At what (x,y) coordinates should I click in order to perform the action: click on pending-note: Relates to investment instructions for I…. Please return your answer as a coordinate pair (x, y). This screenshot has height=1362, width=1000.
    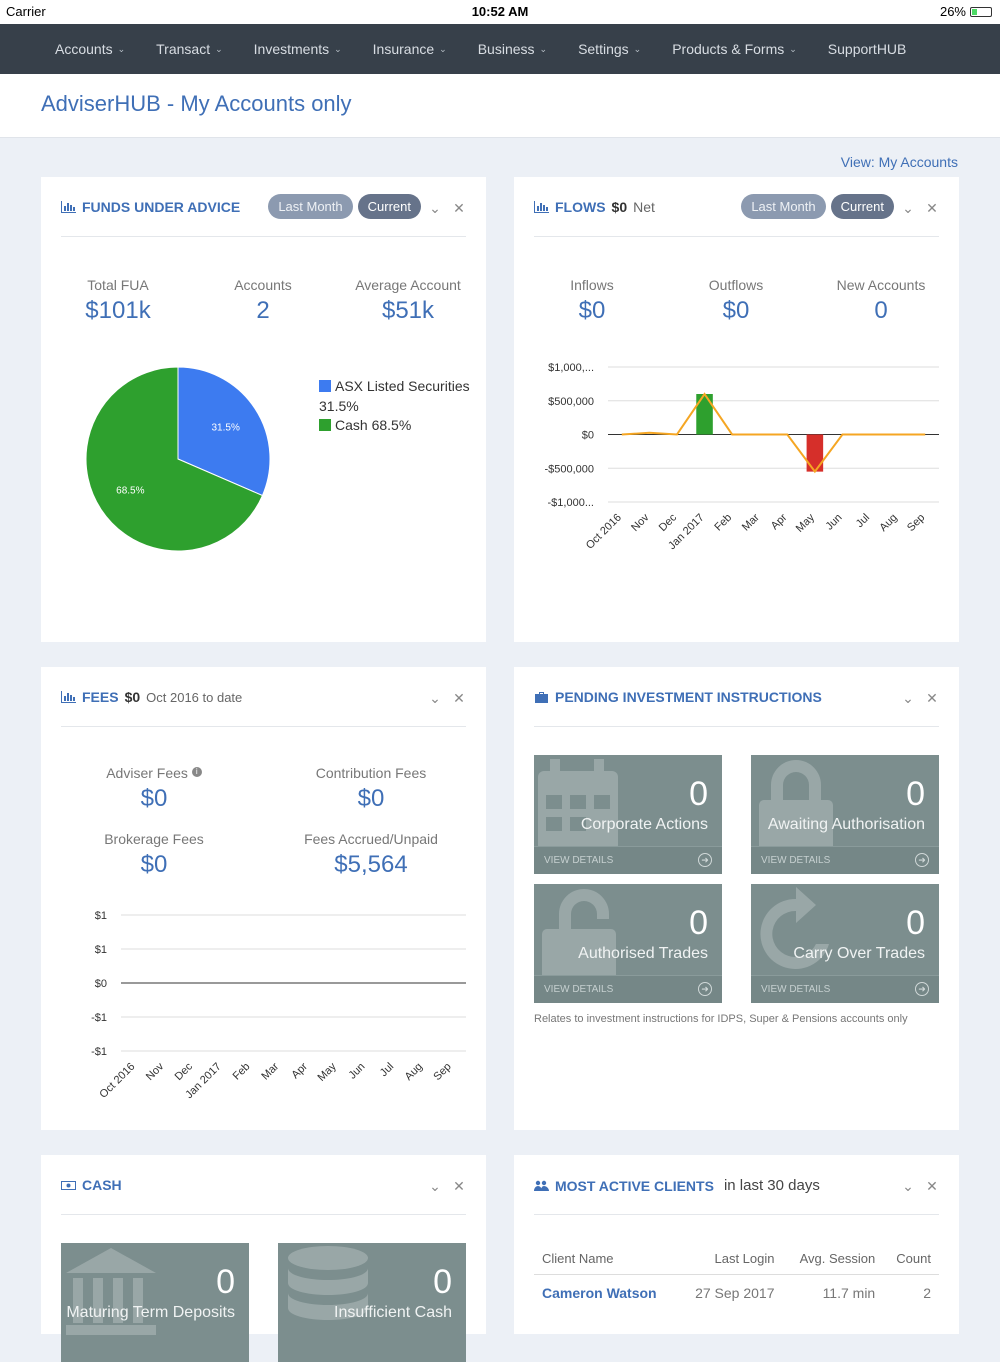
    Looking at the image, I should click on (721, 1019).